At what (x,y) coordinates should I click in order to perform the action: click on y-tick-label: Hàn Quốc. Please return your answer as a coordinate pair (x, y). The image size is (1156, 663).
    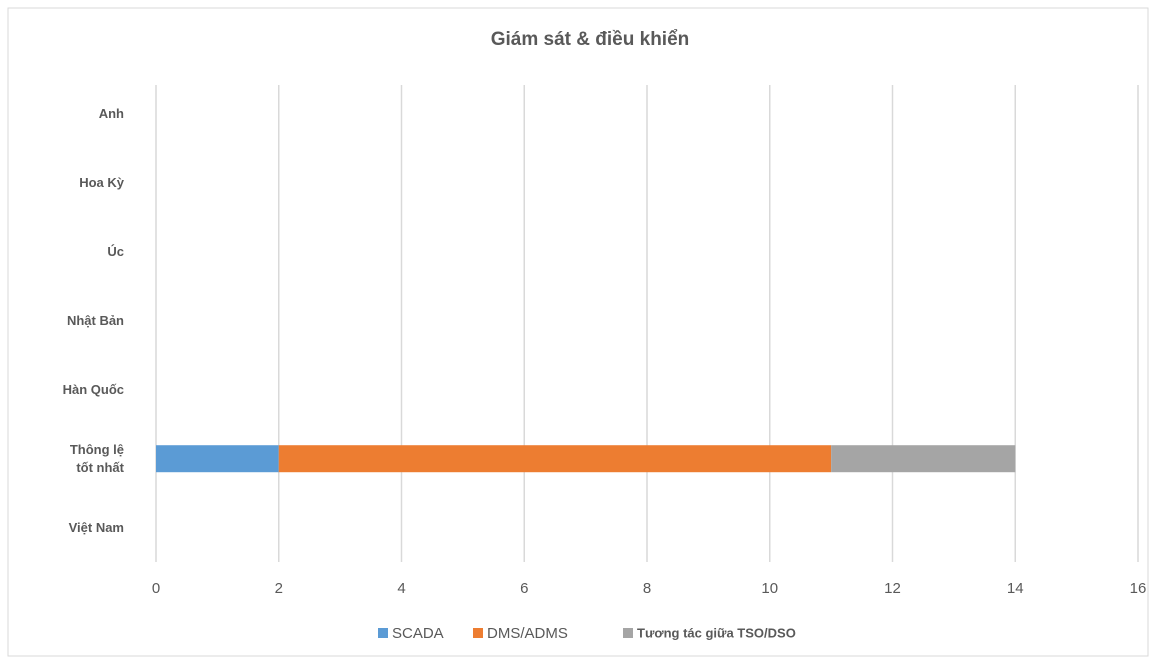
    Looking at the image, I should click on (93, 389).